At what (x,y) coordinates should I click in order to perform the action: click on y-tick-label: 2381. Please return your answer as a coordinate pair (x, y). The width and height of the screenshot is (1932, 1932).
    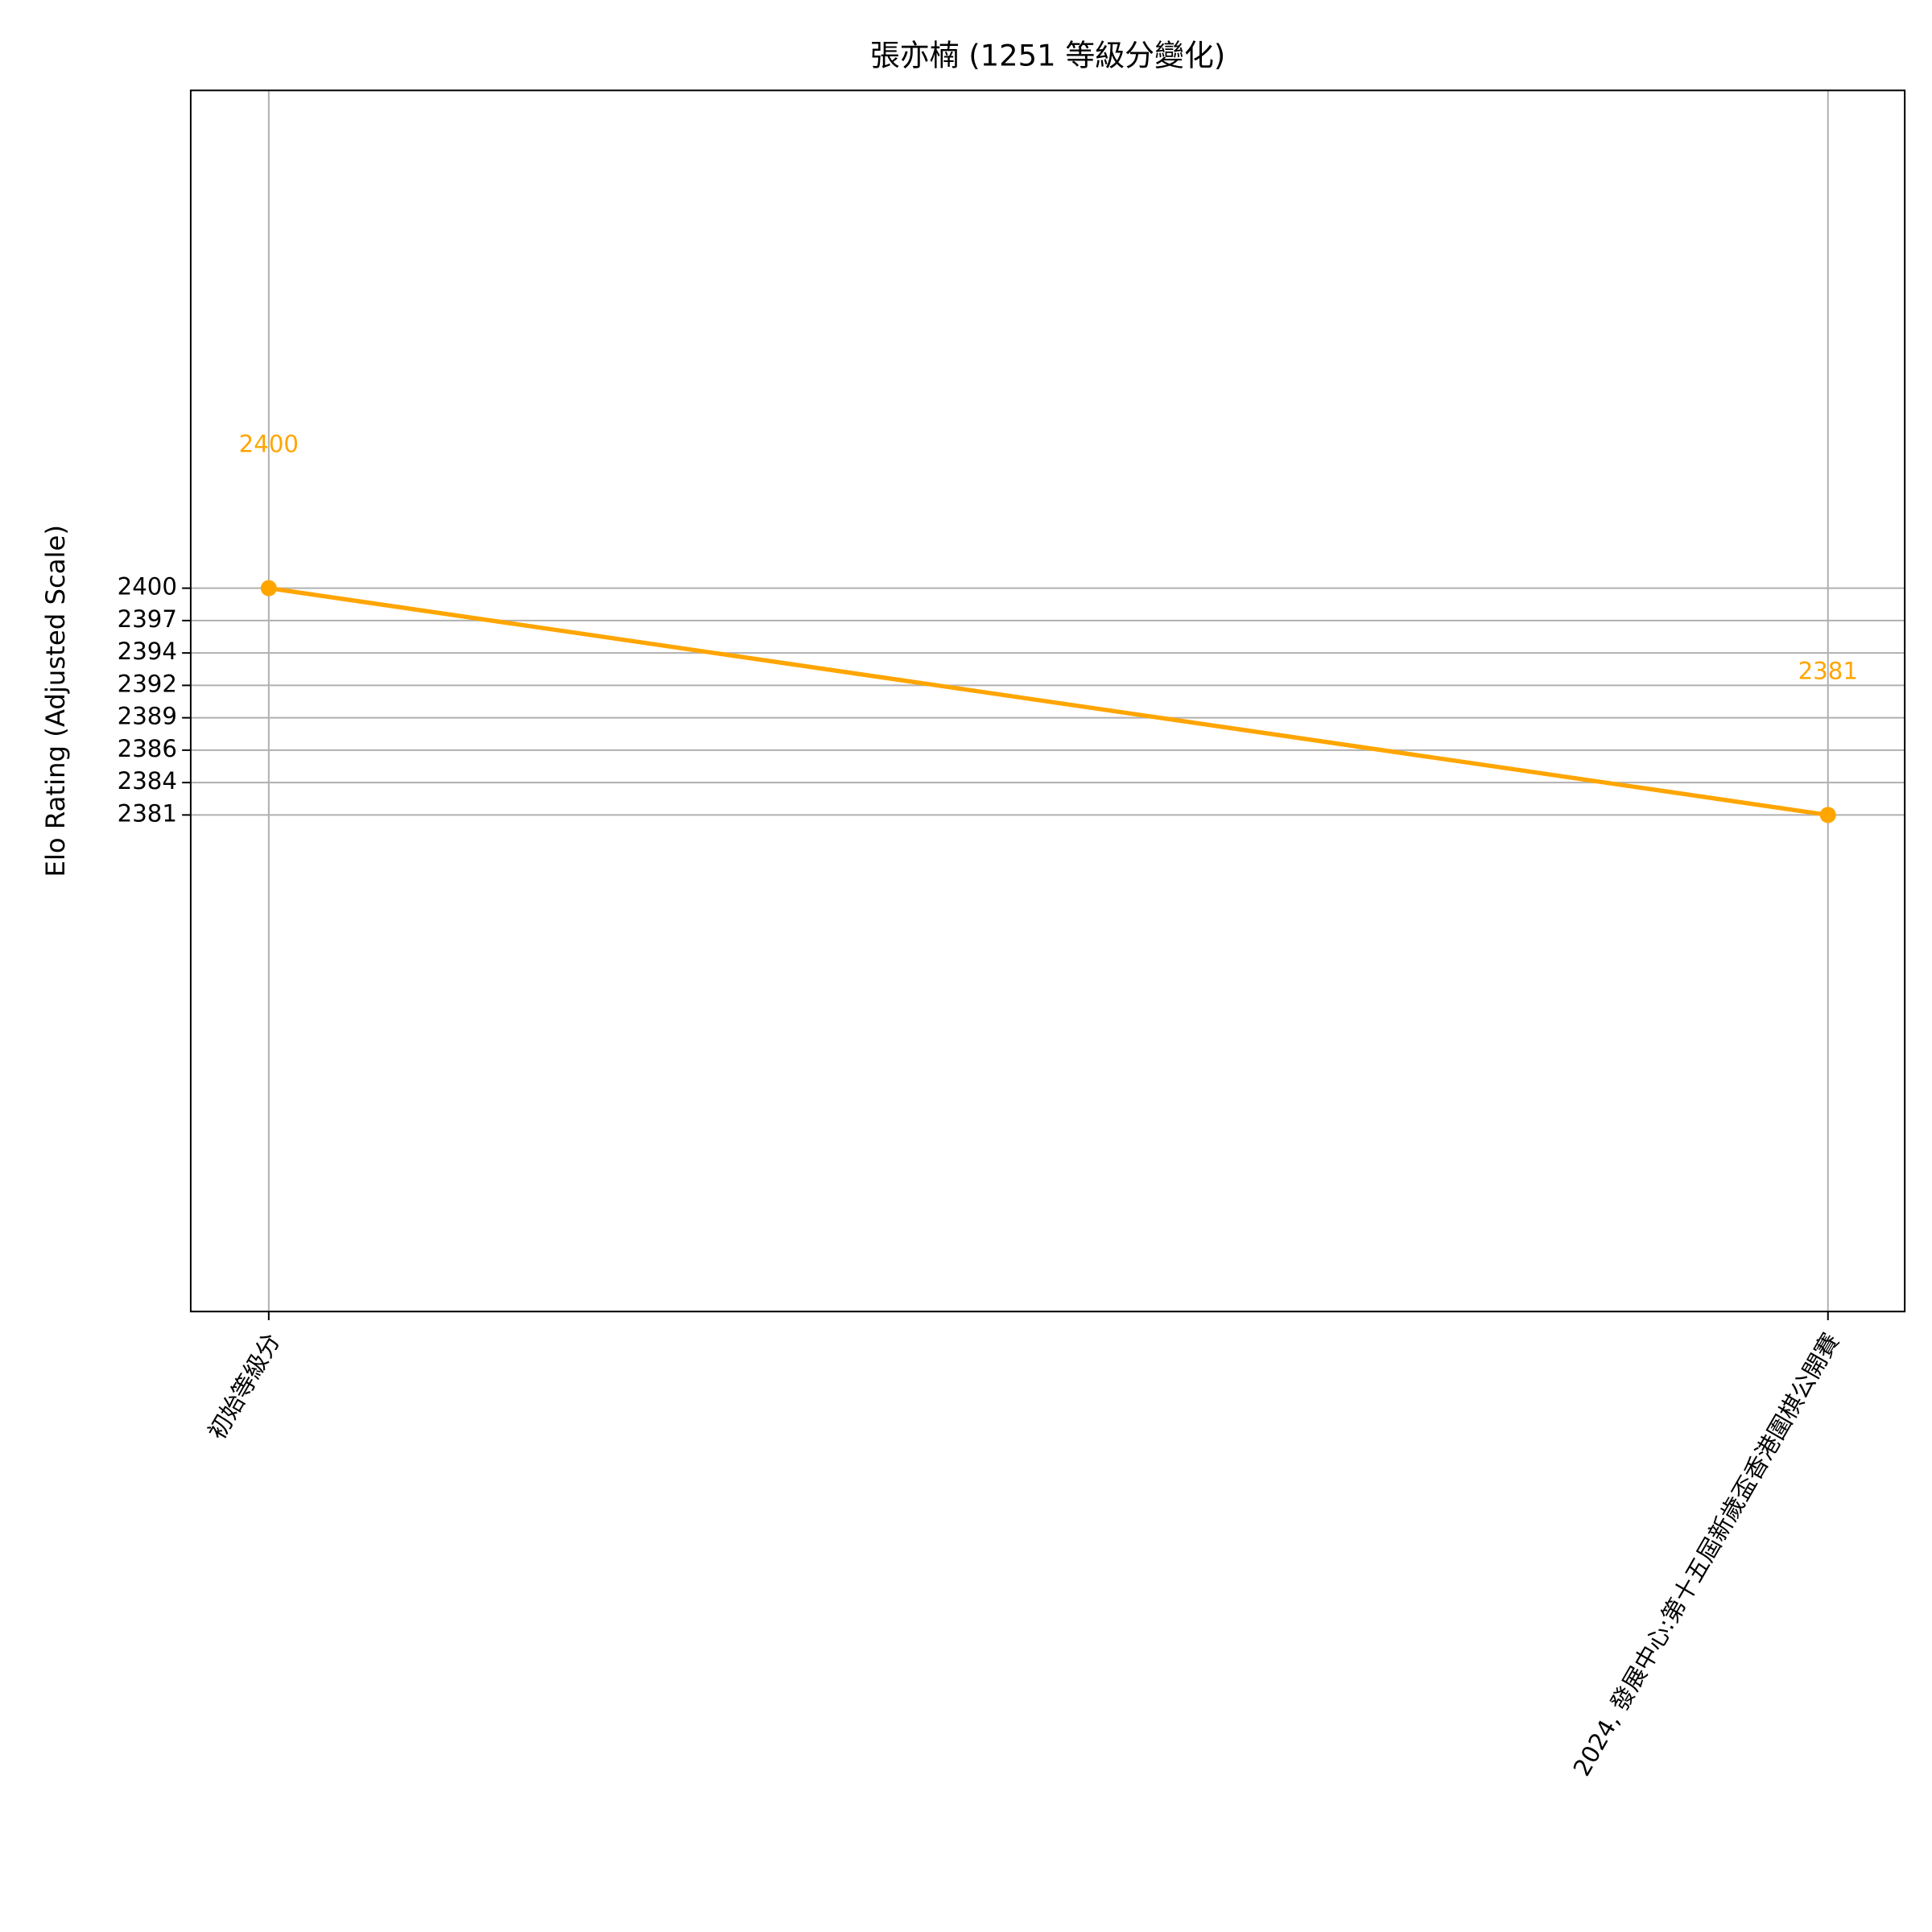
    Looking at the image, I should click on (147, 813).